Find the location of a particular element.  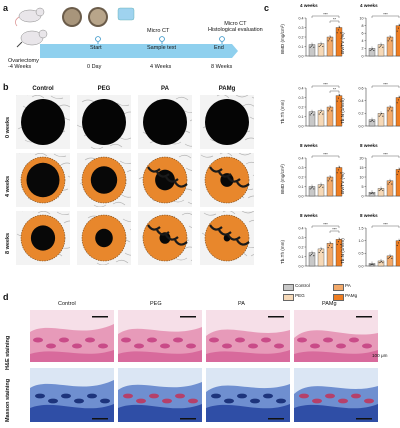

y-tick-label: 10 is located at coordinates (362, 177).